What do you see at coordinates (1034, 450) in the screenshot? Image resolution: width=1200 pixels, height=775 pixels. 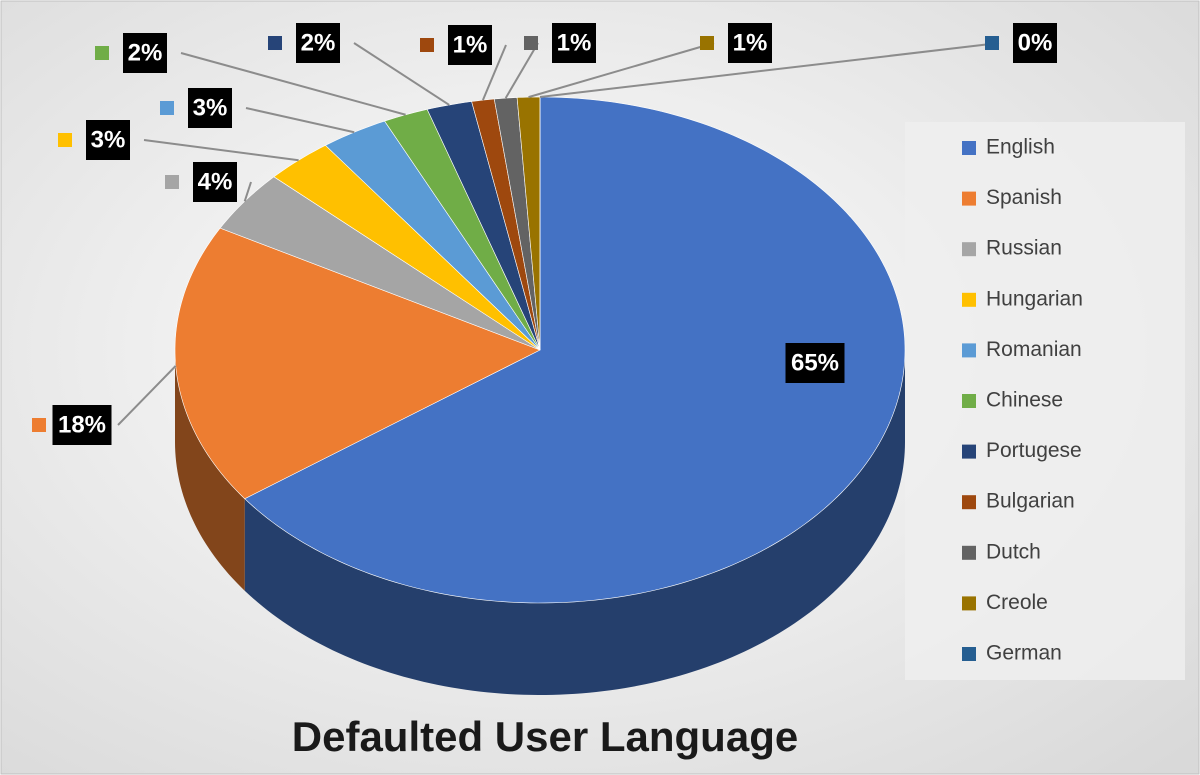 I see `legend-label: Portugese` at bounding box center [1034, 450].